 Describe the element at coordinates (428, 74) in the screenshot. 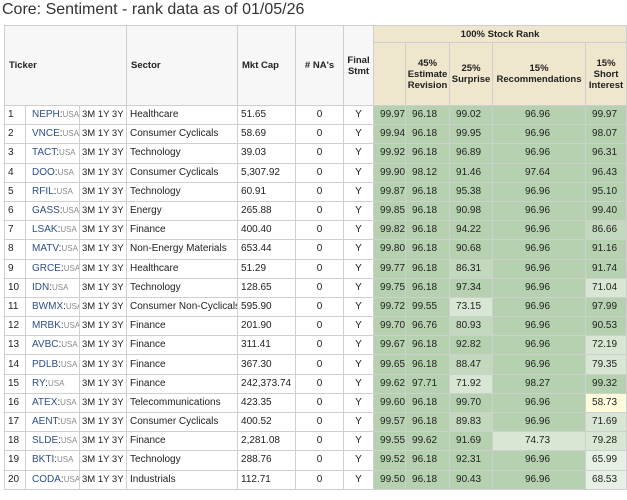

I see `header-estimate-revision: 45% Estimate Revision` at that location.